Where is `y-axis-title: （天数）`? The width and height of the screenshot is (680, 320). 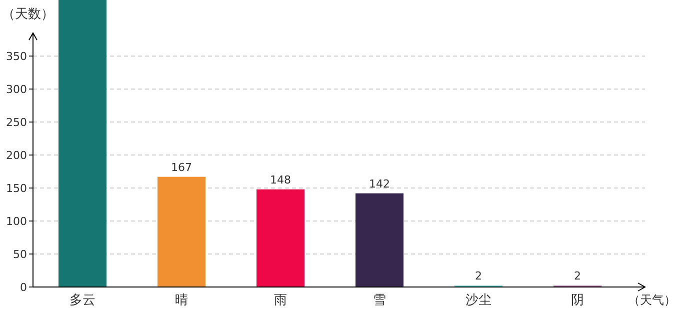
y-axis-title: （天数） is located at coordinates (28, 14).